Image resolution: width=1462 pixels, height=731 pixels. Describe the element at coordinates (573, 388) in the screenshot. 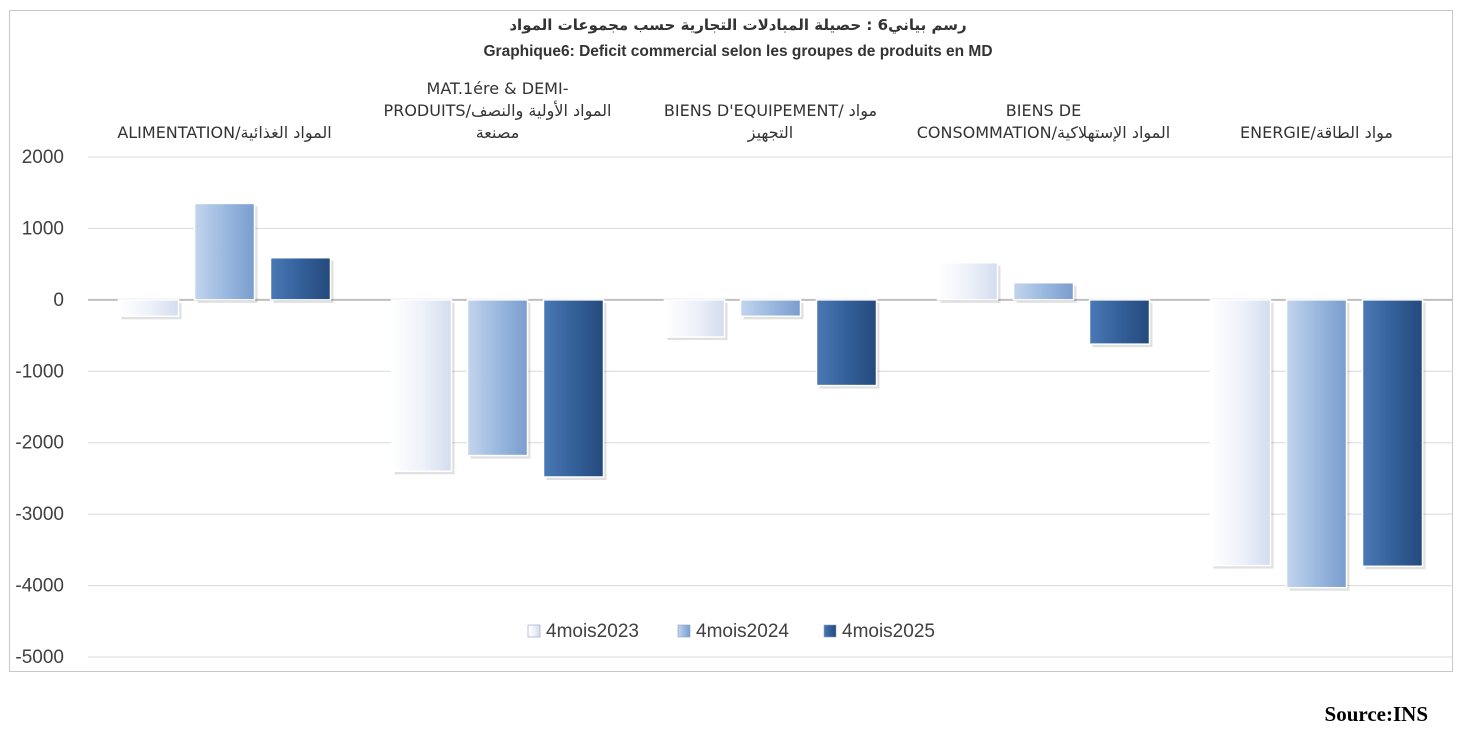

I see `bar-4mois2025-cat2` at that location.